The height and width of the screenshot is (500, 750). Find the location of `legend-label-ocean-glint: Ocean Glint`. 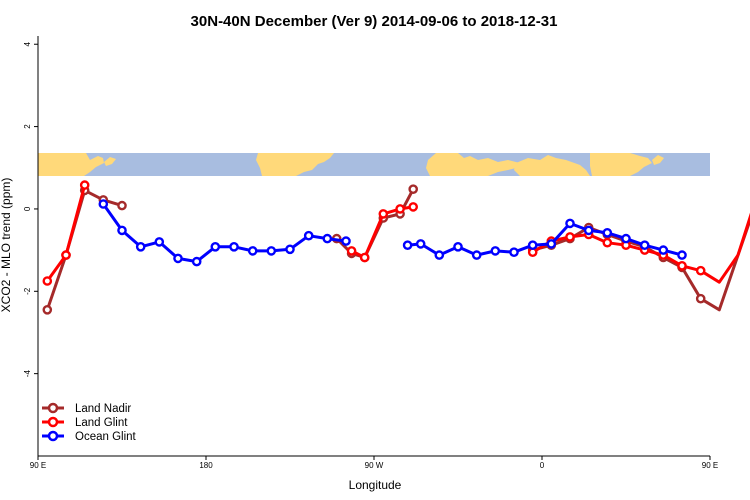

legend-label-ocean-glint: Ocean Glint is located at coordinates (106, 437).